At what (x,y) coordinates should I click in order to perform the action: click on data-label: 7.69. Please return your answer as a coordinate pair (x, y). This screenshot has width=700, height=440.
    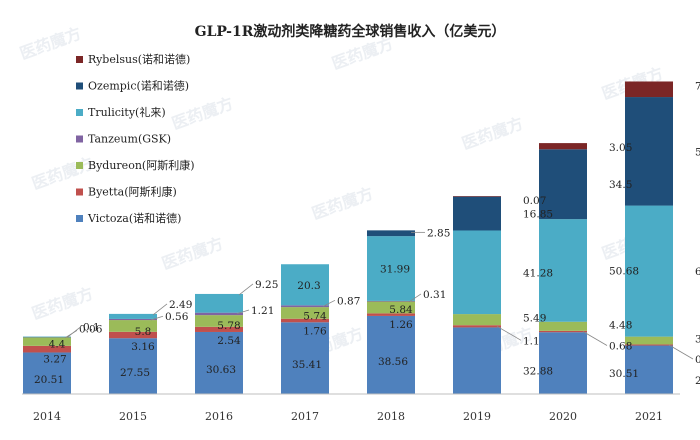
    Looking at the image, I should click on (697, 86).